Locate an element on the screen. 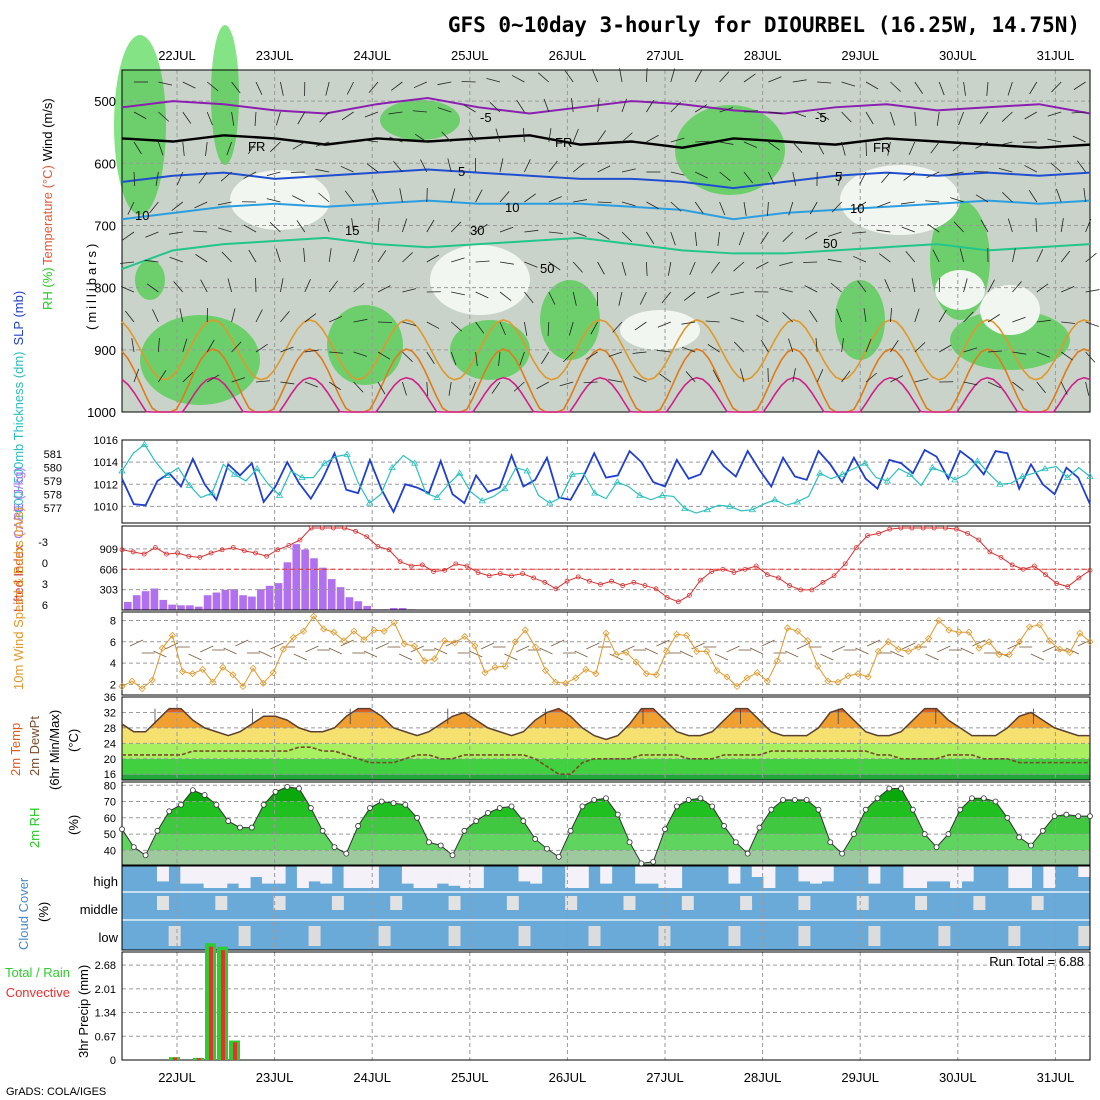  low-cloud-gap is located at coordinates (664, 936).